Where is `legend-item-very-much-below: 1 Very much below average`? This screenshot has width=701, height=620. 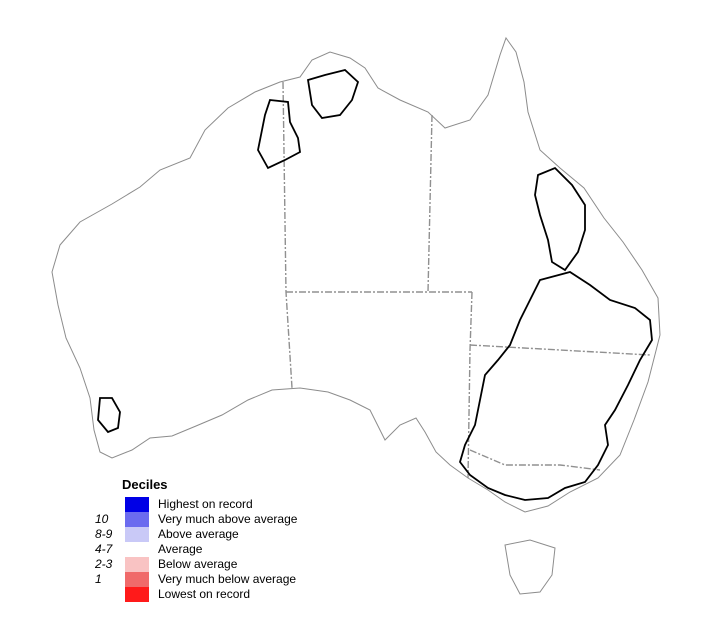
legend-item-very-much-below: 1 Very much below average is located at coordinates (225, 579).